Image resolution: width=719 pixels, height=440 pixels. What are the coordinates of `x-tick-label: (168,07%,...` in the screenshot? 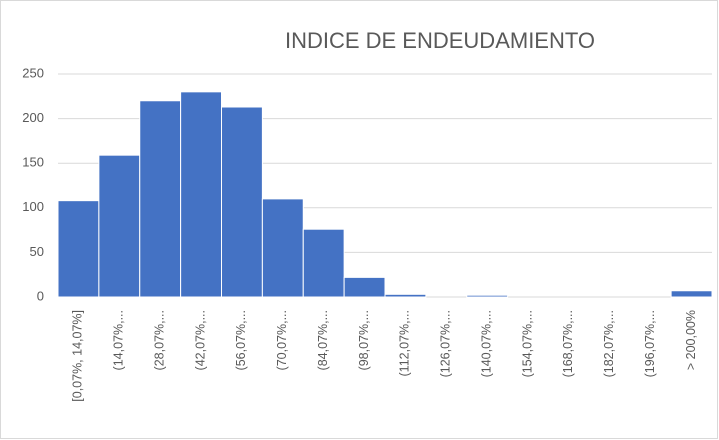 It's located at (568, 343).